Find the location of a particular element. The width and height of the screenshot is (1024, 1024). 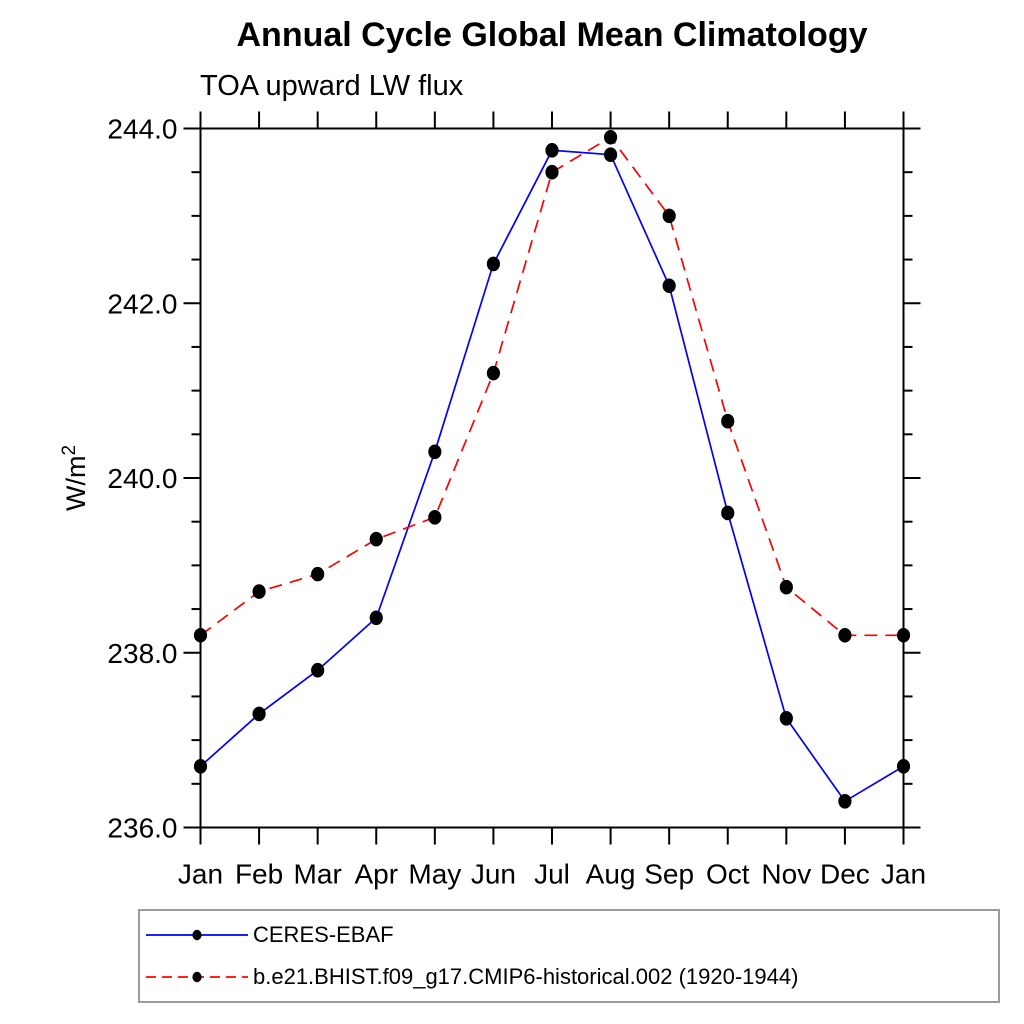

y-tick-label: 242.0 is located at coordinates (142, 303).